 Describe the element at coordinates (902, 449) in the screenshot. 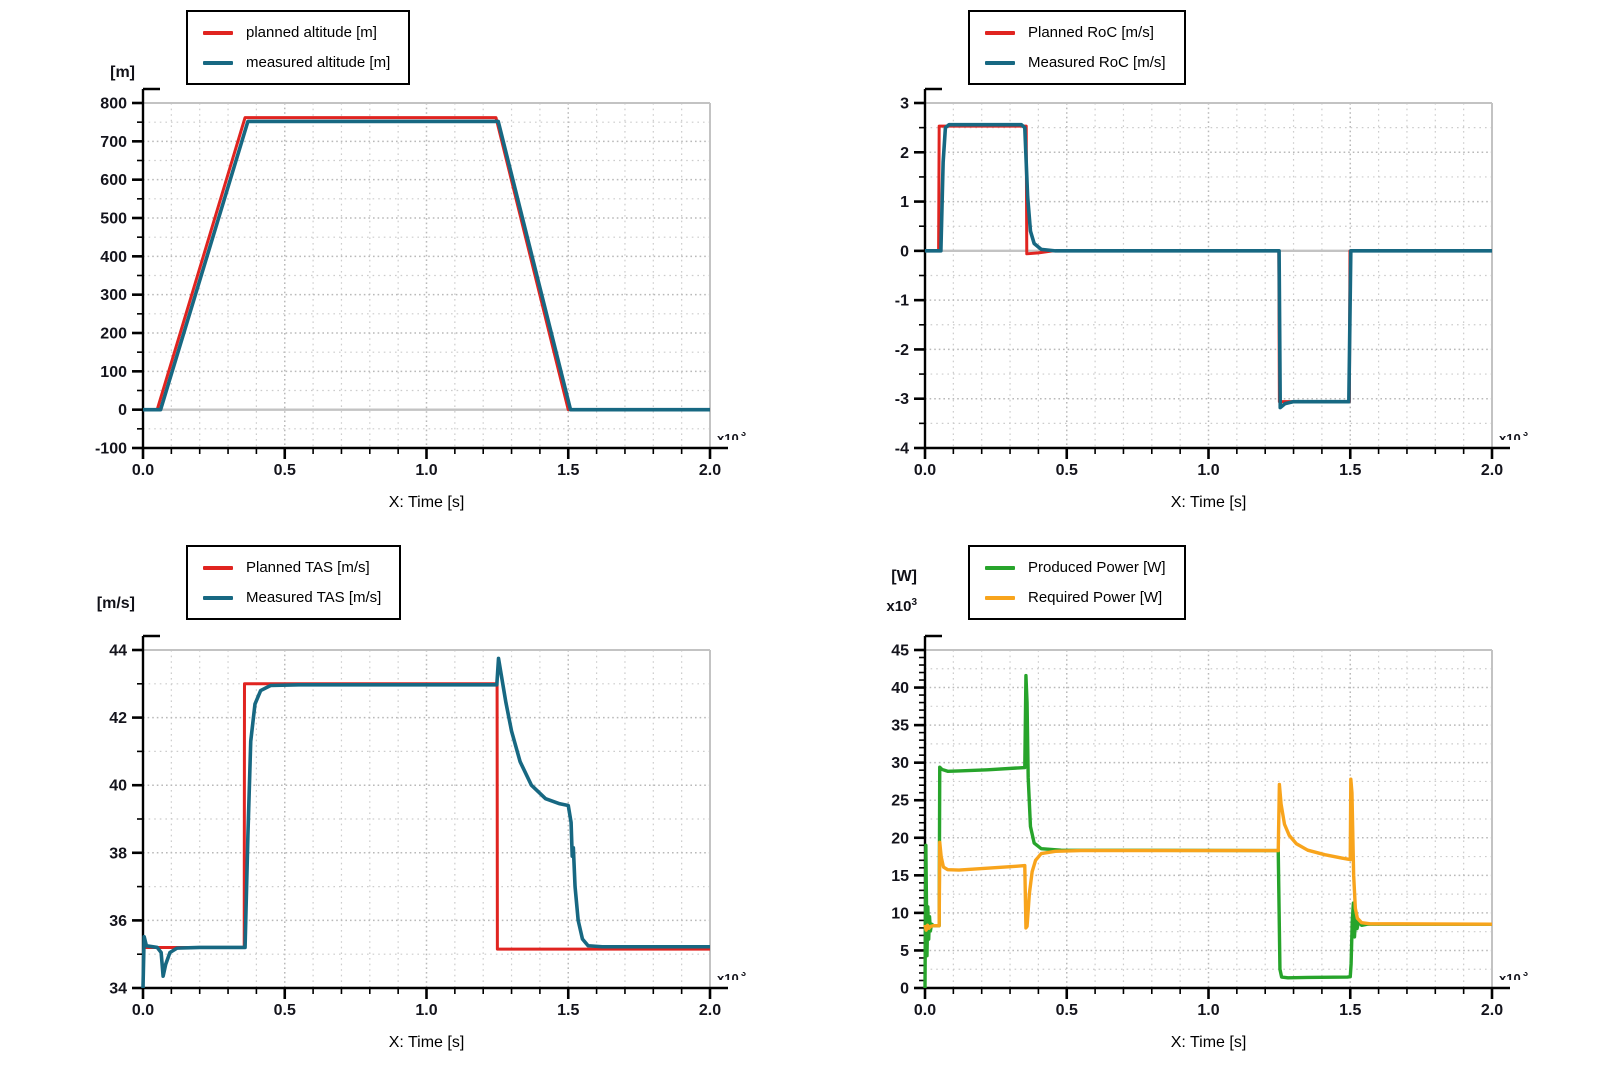

I see `svg-text: -4` at that location.